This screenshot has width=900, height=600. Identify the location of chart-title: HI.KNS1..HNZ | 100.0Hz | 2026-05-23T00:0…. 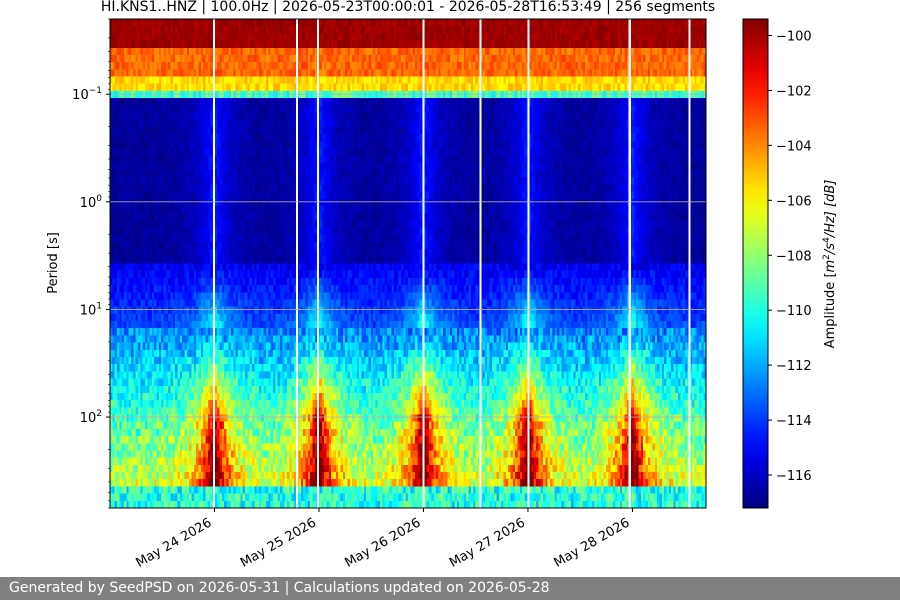
(408, 7).